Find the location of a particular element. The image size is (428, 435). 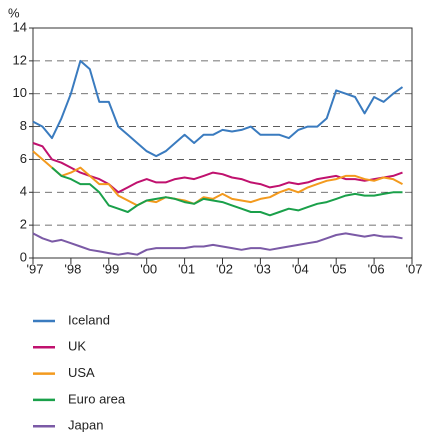

x-tick-label: '01 is located at coordinates (186, 268).